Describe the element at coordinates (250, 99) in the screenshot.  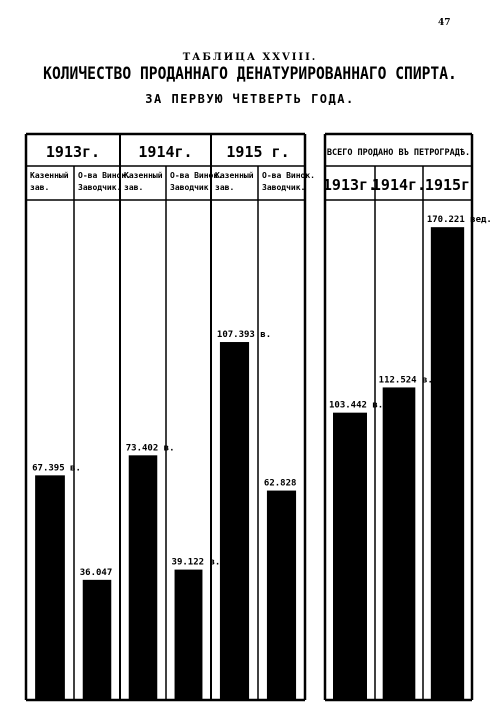
I see `chart-subtitle: ЗА ПЕРВУЮ ЧЕТВЕРТЬ ГОДА.` at that location.